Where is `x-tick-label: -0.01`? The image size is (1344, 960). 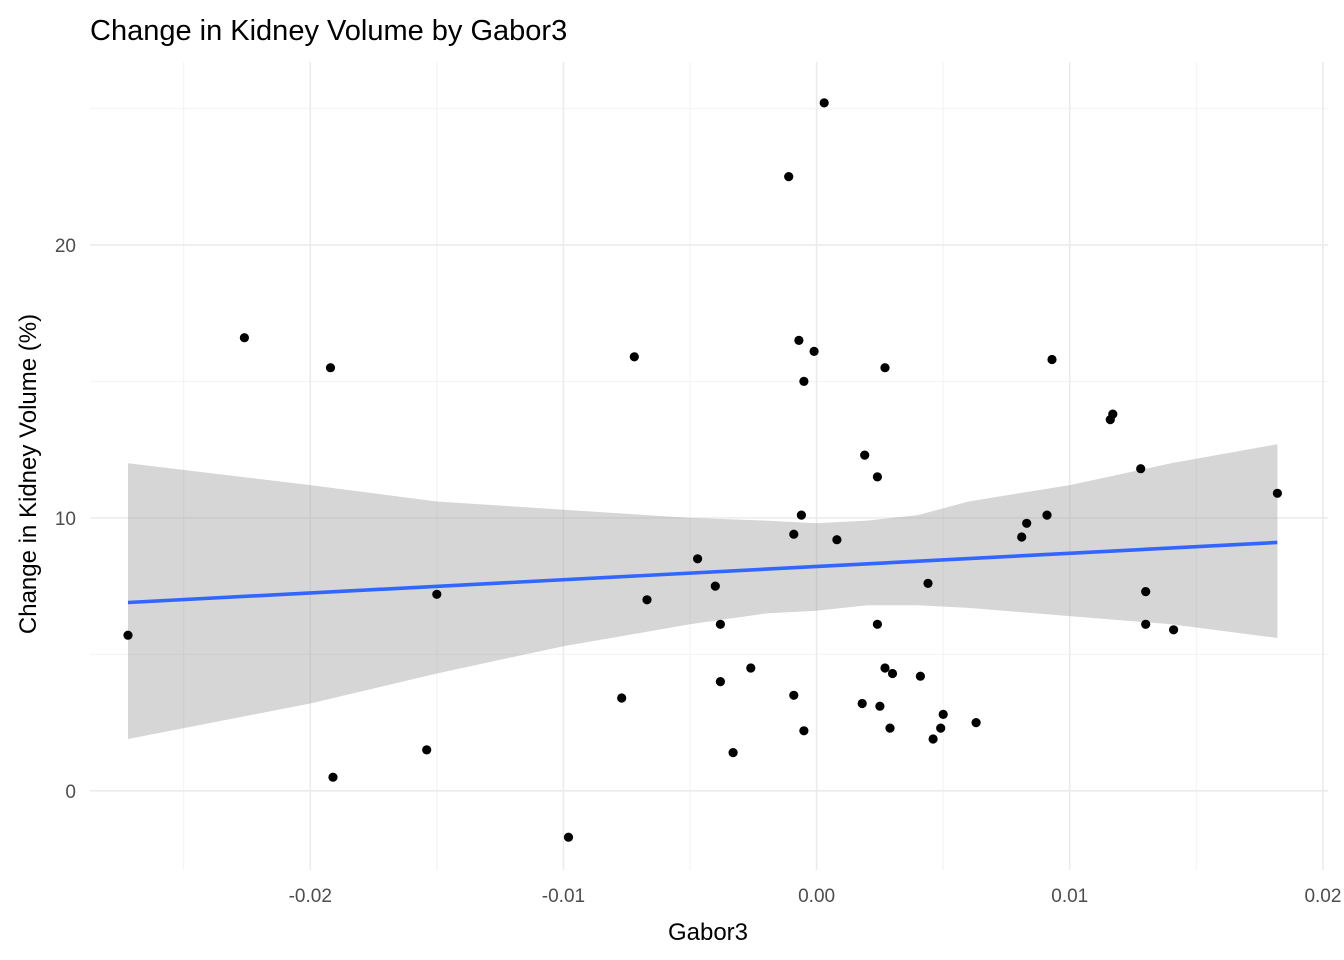 x-tick-label: -0.01 is located at coordinates (563, 896).